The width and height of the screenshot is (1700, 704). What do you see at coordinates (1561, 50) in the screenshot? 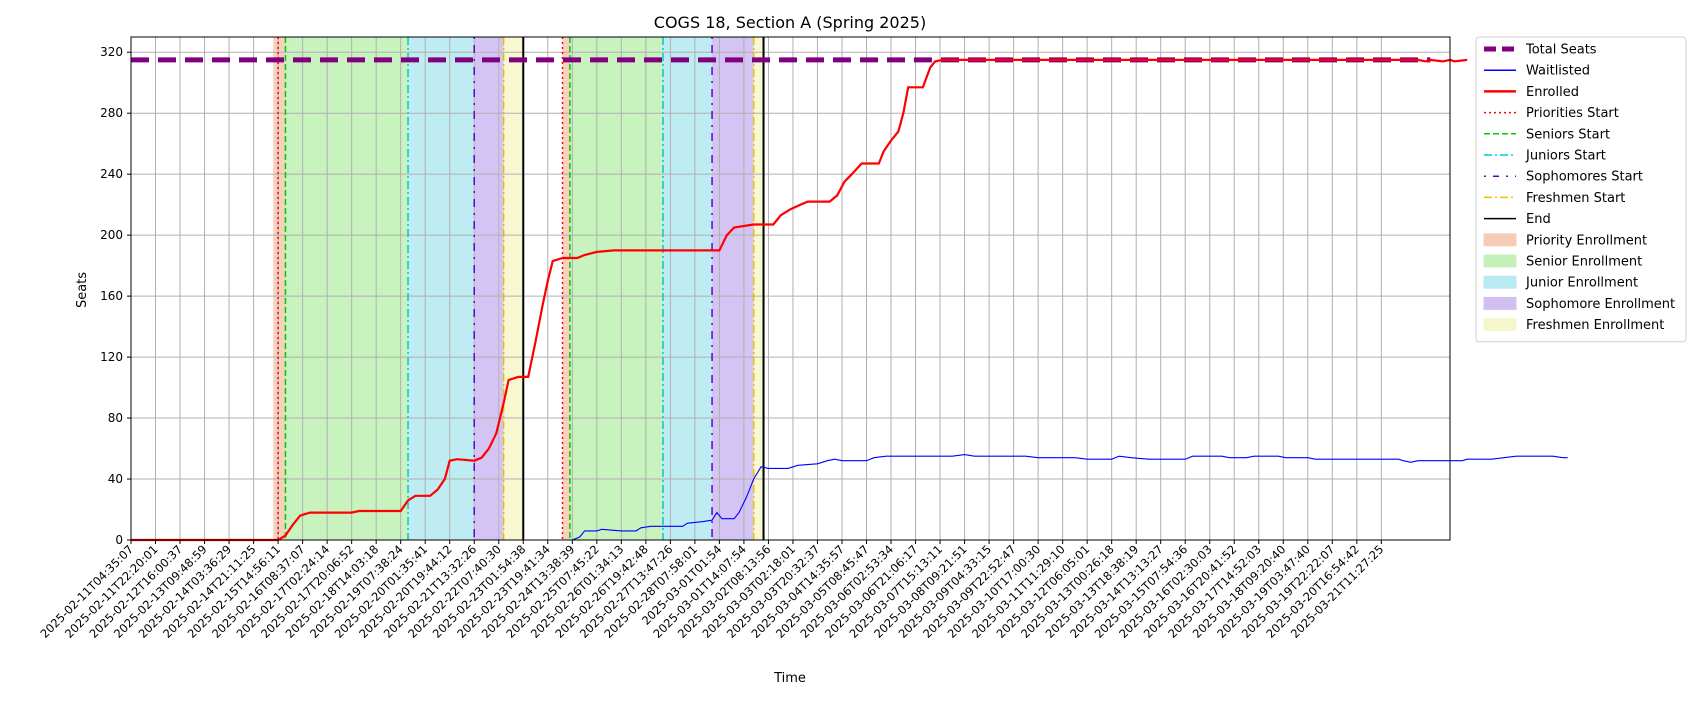
I see `legend-label: Total Seats` at bounding box center [1561, 50].